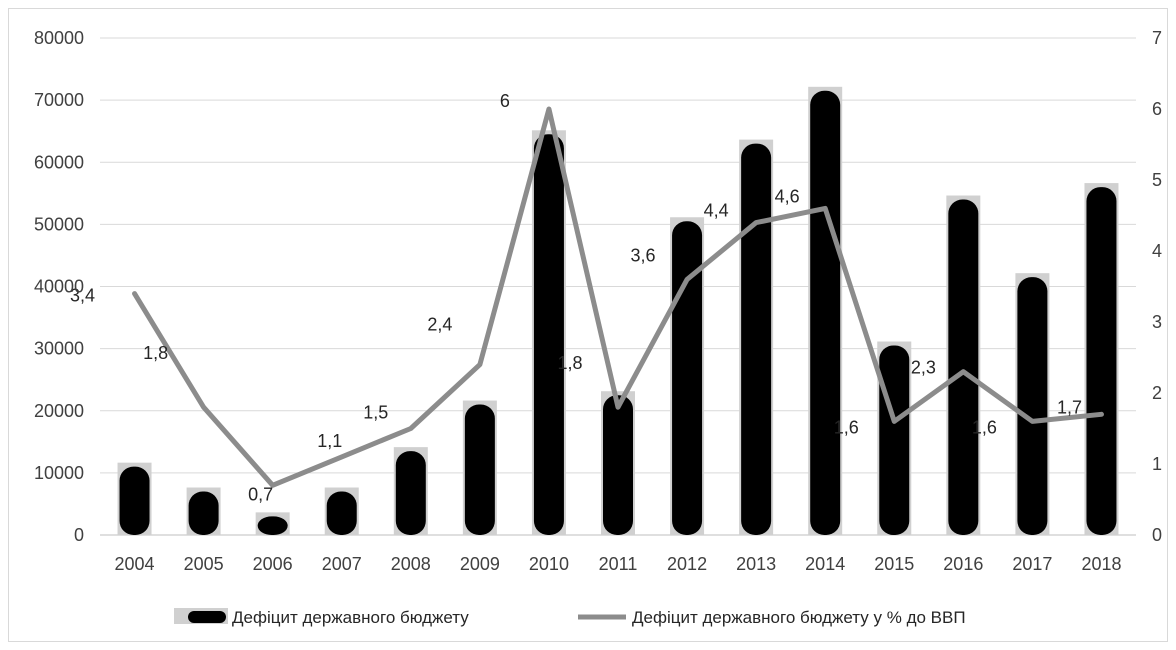  Describe the element at coordinates (59, 473) in the screenshot. I see `left-axis-tick-label: 10000` at that location.